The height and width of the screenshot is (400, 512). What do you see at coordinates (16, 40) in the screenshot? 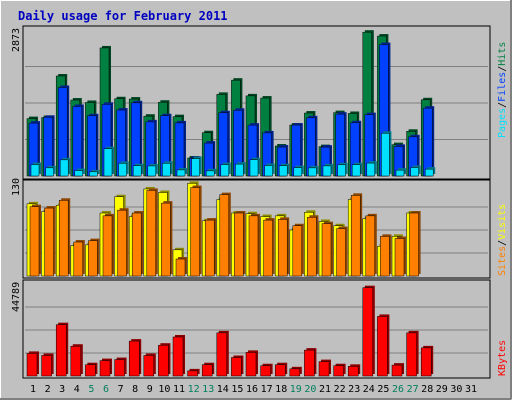
I see `hits-max-label: 2873` at bounding box center [16, 40].